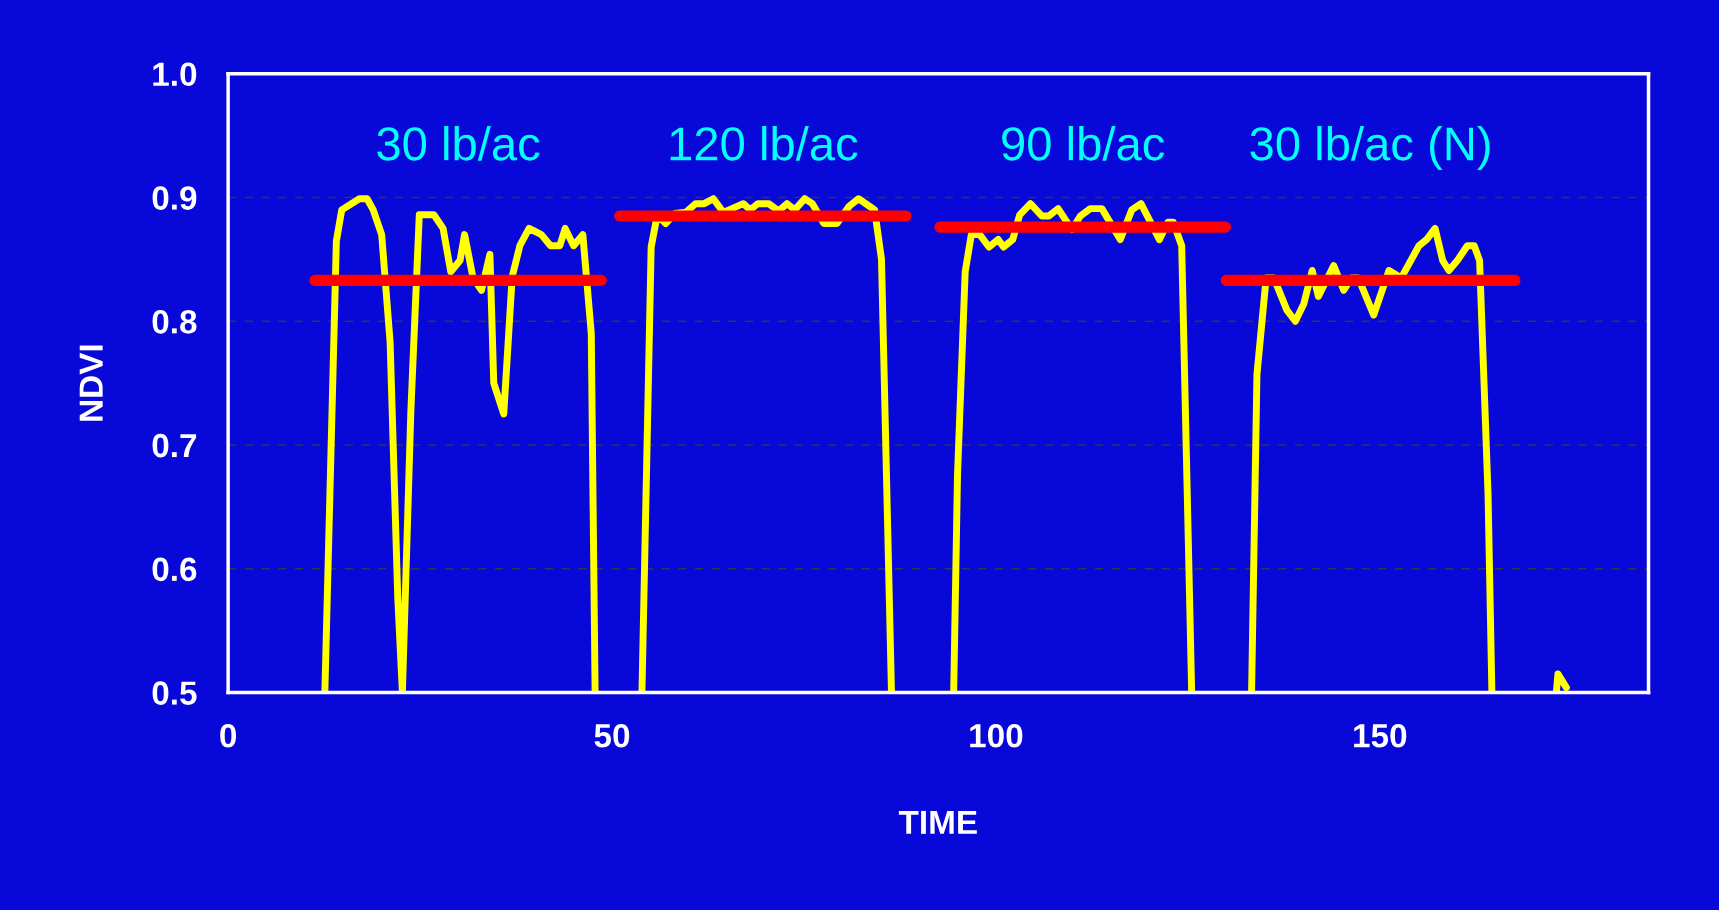 The width and height of the screenshot is (1719, 910). I want to click on y-axis-title: NDVI, so click(91, 383).